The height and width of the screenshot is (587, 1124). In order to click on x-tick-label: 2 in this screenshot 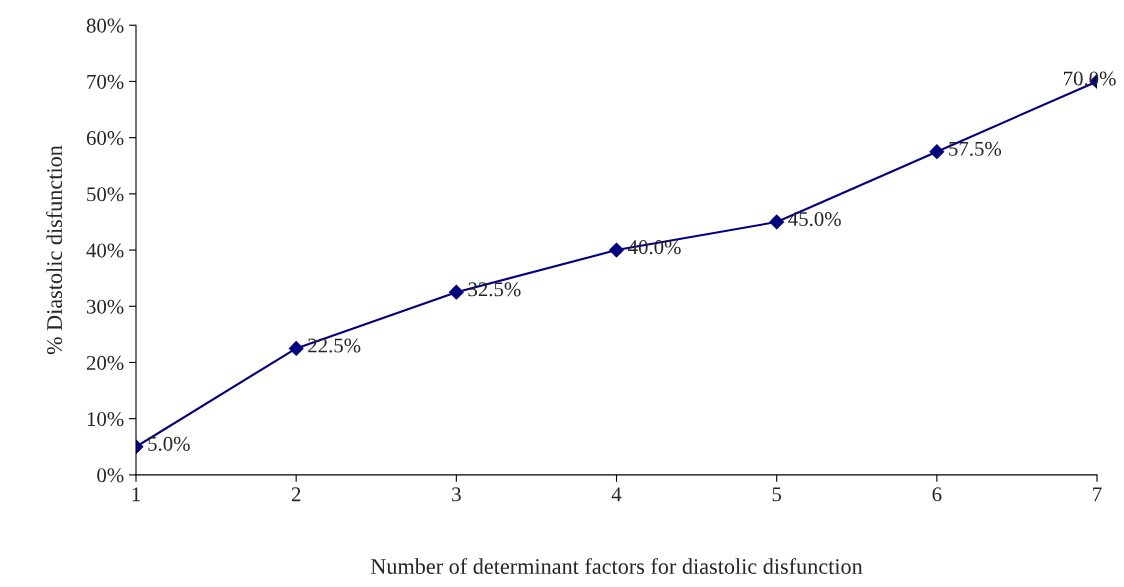, I will do `click(296, 494)`.